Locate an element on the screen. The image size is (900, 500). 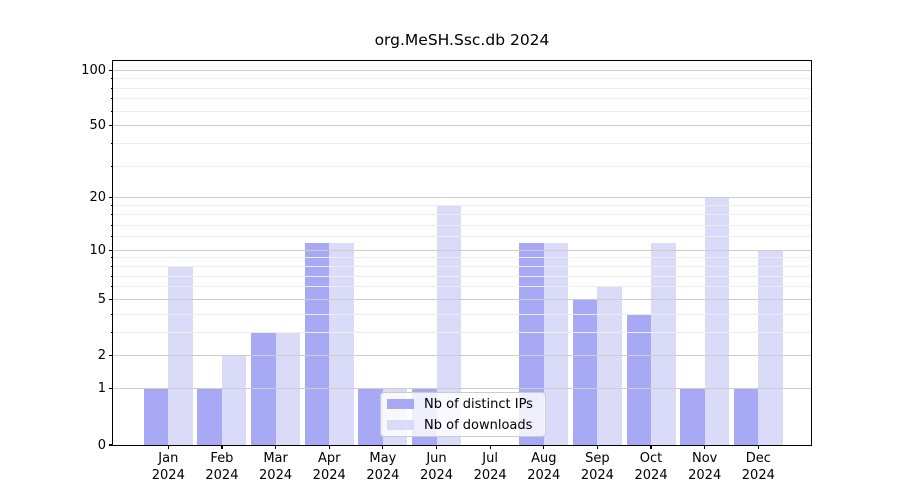
legend-swatch-downloads is located at coordinates (400, 425).